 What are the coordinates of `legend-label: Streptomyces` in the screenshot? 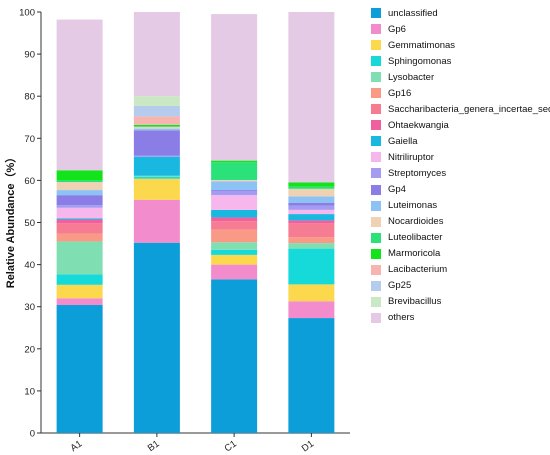 It's located at (417, 173).